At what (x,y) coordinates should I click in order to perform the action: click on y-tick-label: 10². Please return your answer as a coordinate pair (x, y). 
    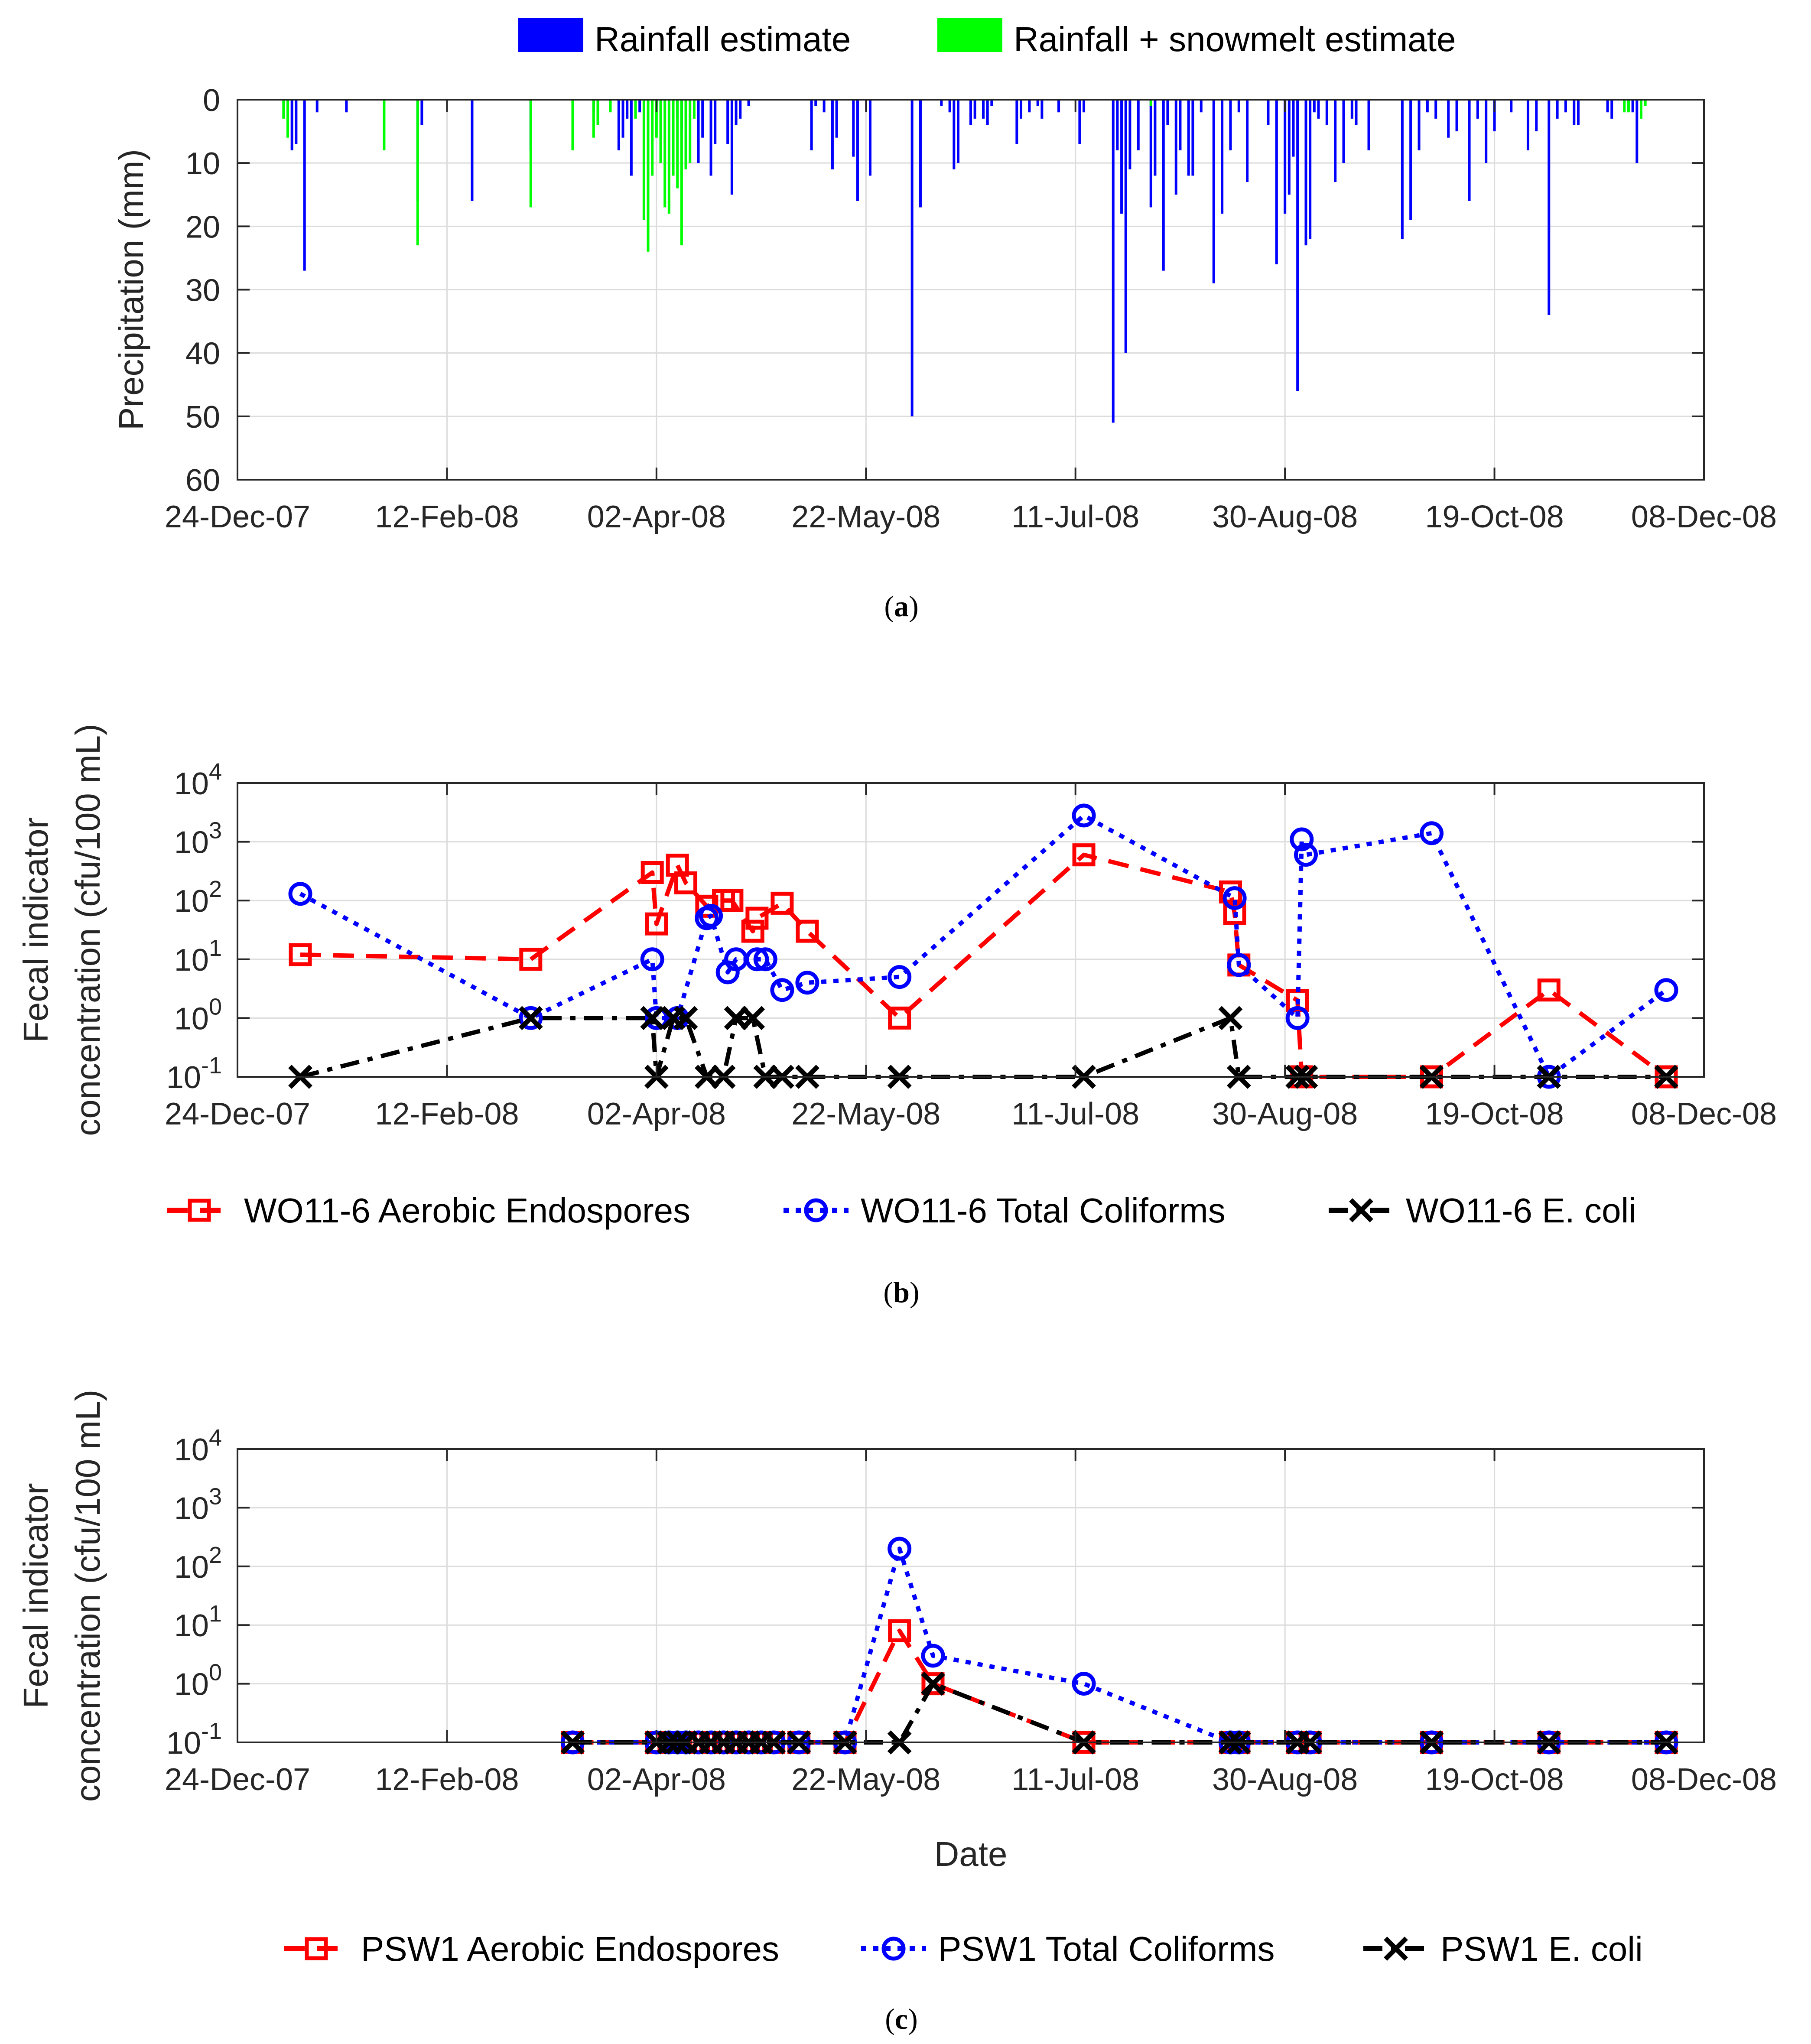
    Looking at the image, I should click on (198, 897).